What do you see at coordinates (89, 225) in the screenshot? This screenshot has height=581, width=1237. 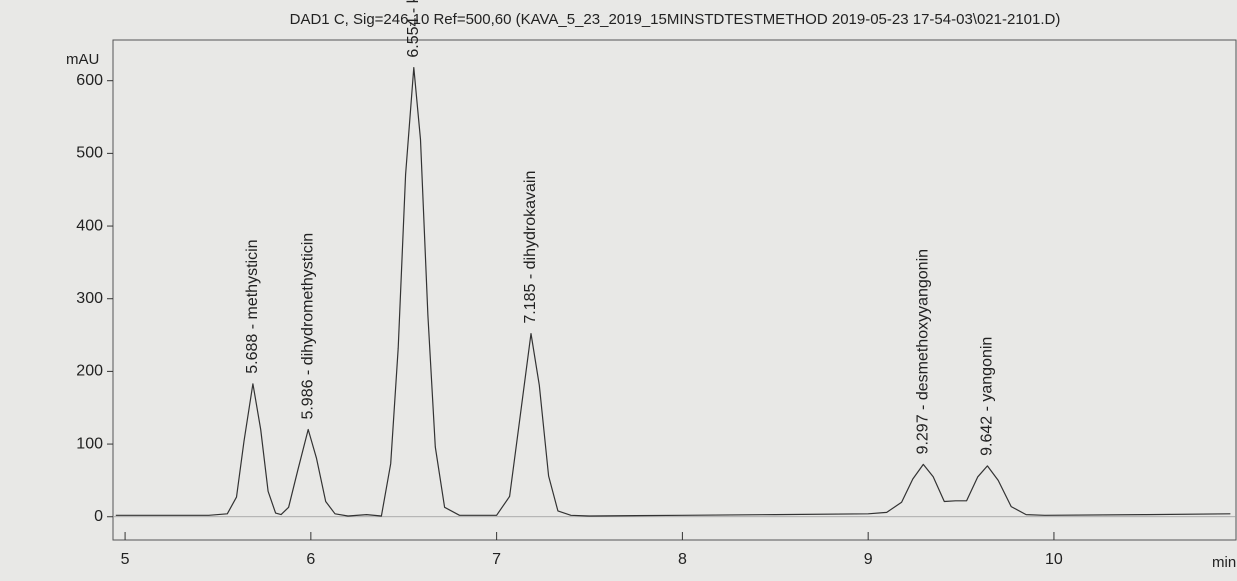 I see `y-tick-label: 400` at bounding box center [89, 225].